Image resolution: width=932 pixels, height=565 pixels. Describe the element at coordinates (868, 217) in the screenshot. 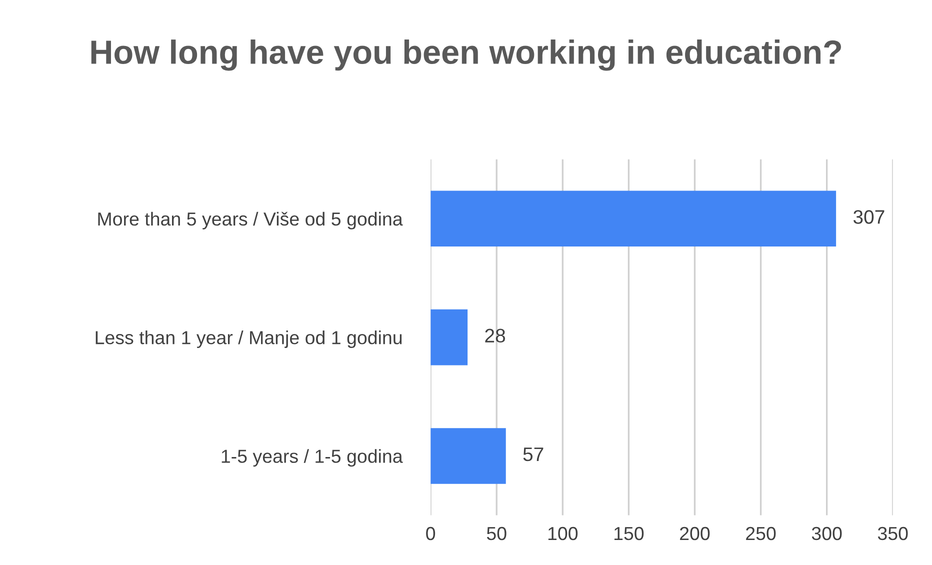

I see `data-label: 307` at that location.